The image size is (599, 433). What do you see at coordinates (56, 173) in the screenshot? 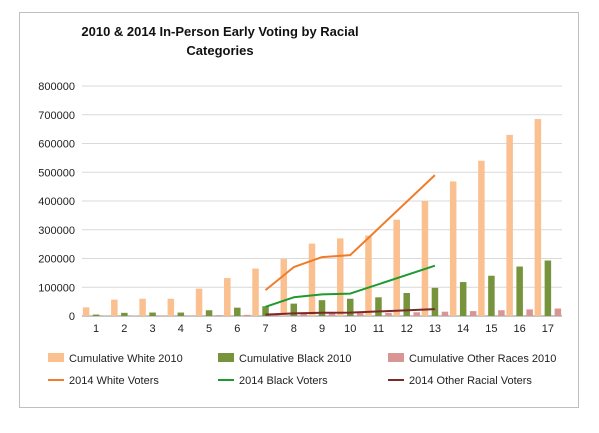
I see `y-tick-label: 500000` at bounding box center [56, 173].